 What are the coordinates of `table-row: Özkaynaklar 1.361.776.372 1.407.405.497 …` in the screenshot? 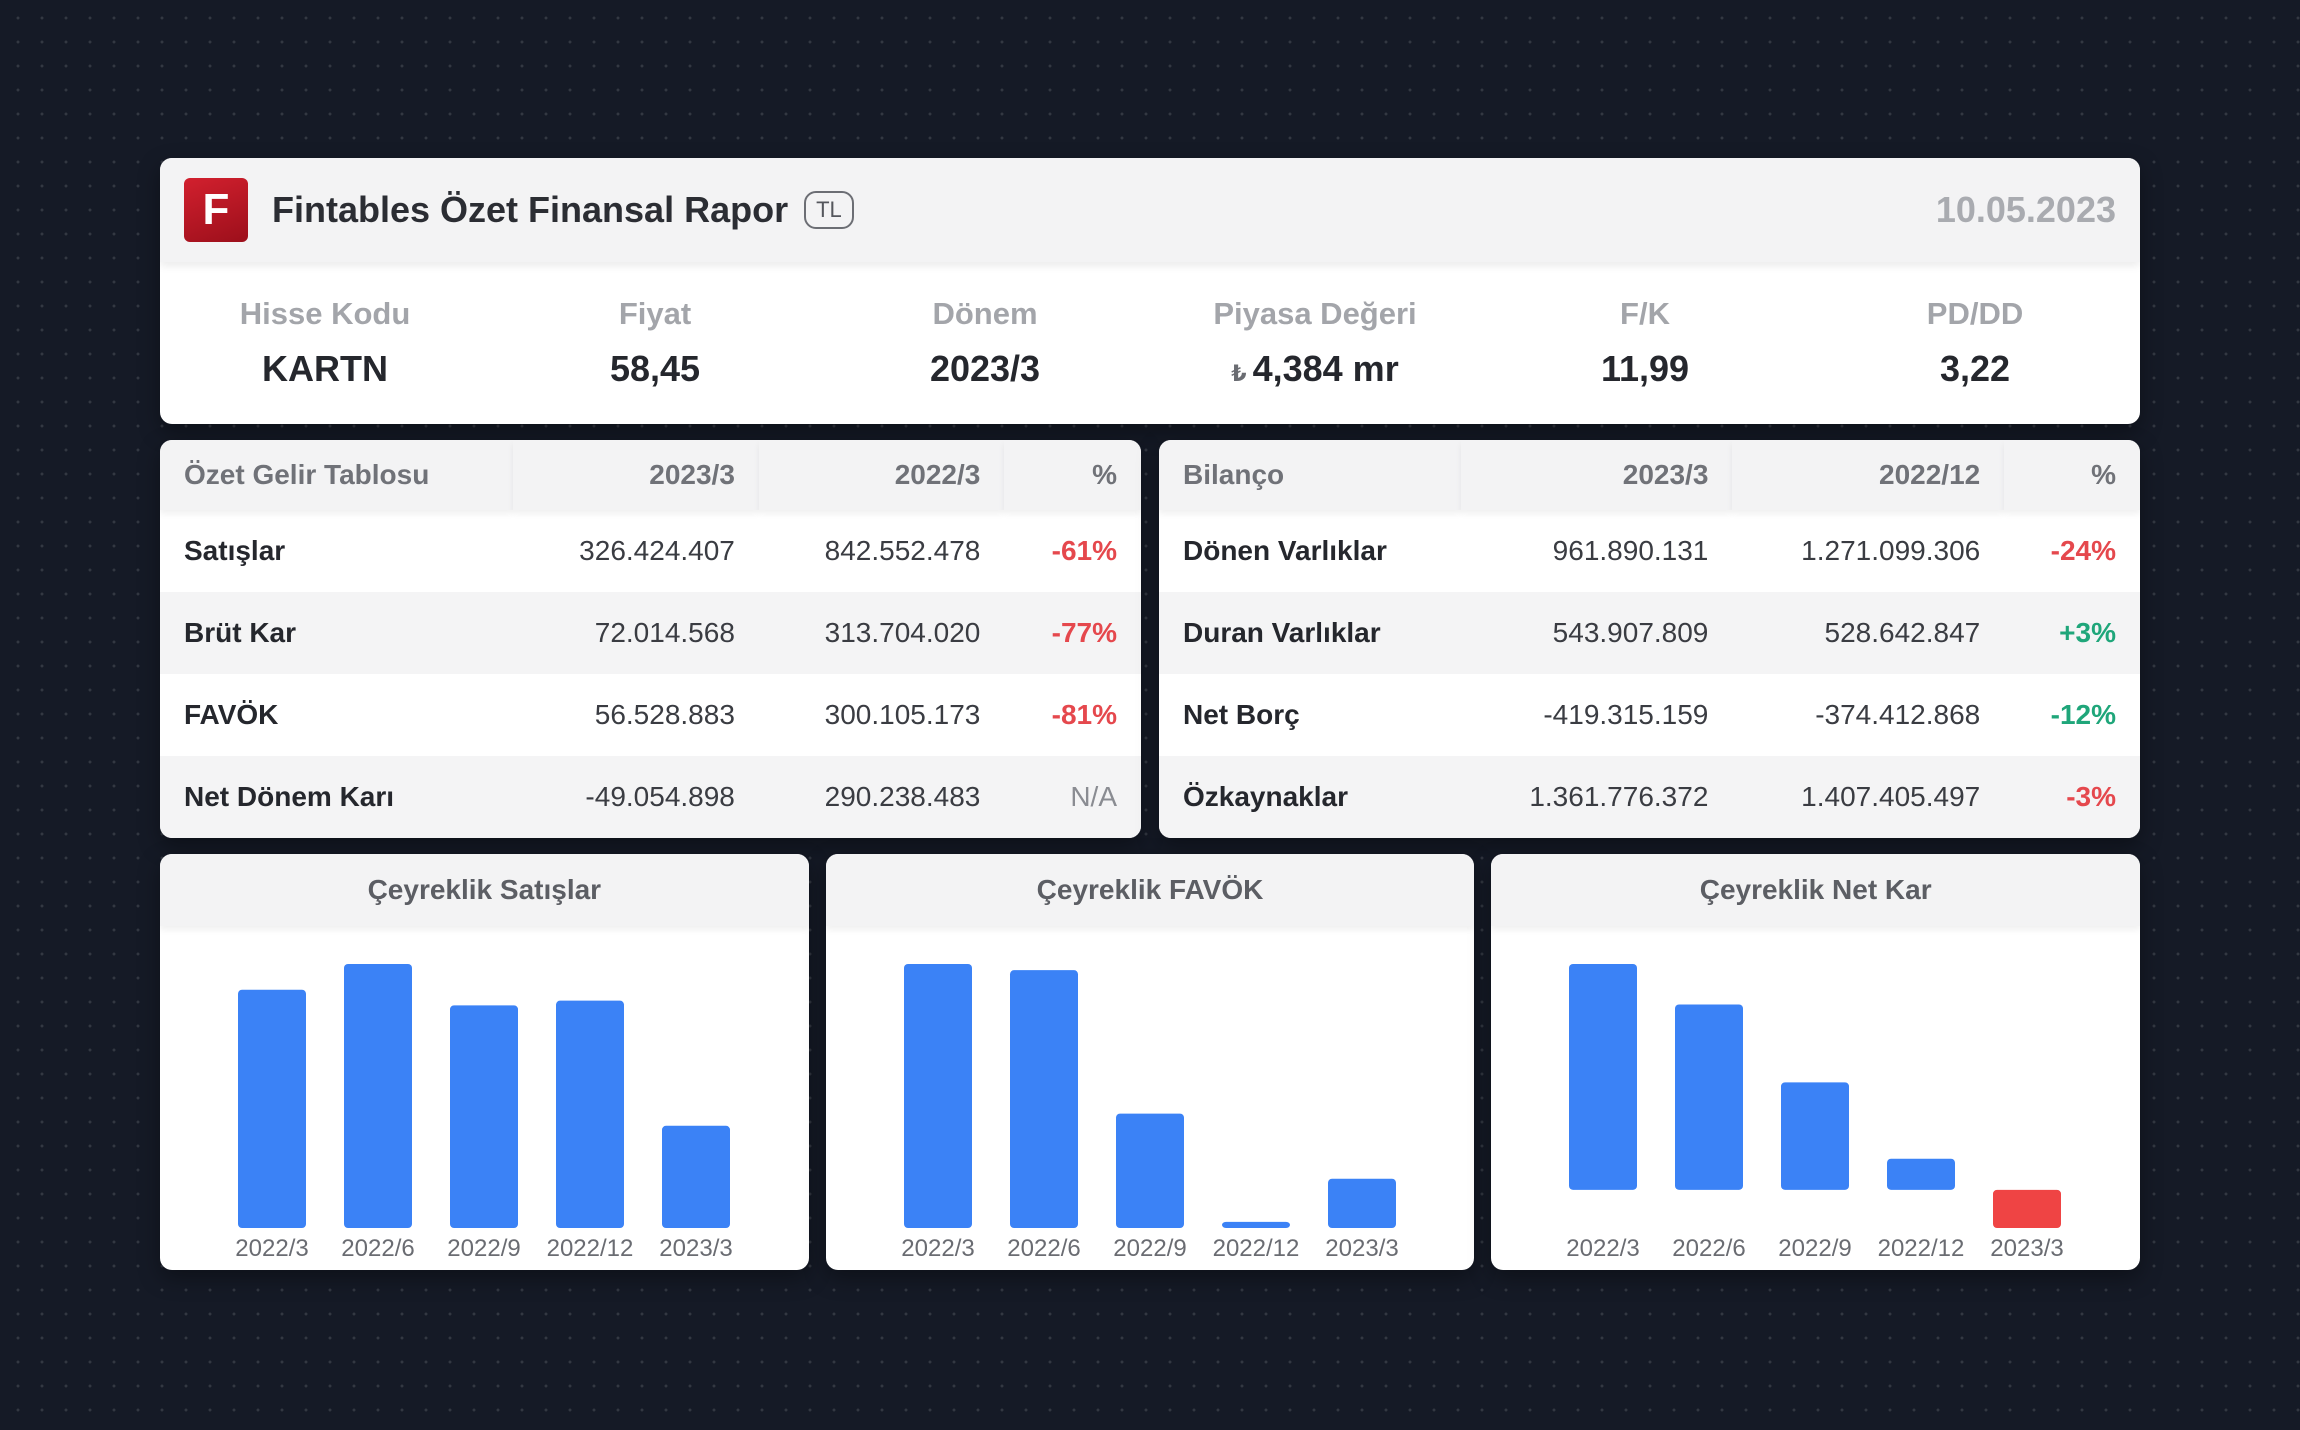 It's located at (1649, 797).